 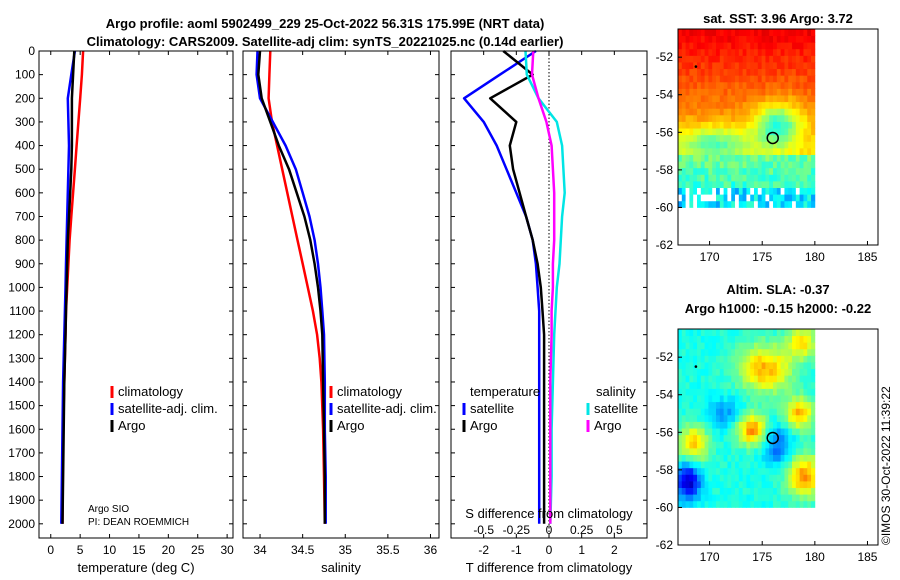 I want to click on x-tick-label: -1, so click(x=516, y=550).